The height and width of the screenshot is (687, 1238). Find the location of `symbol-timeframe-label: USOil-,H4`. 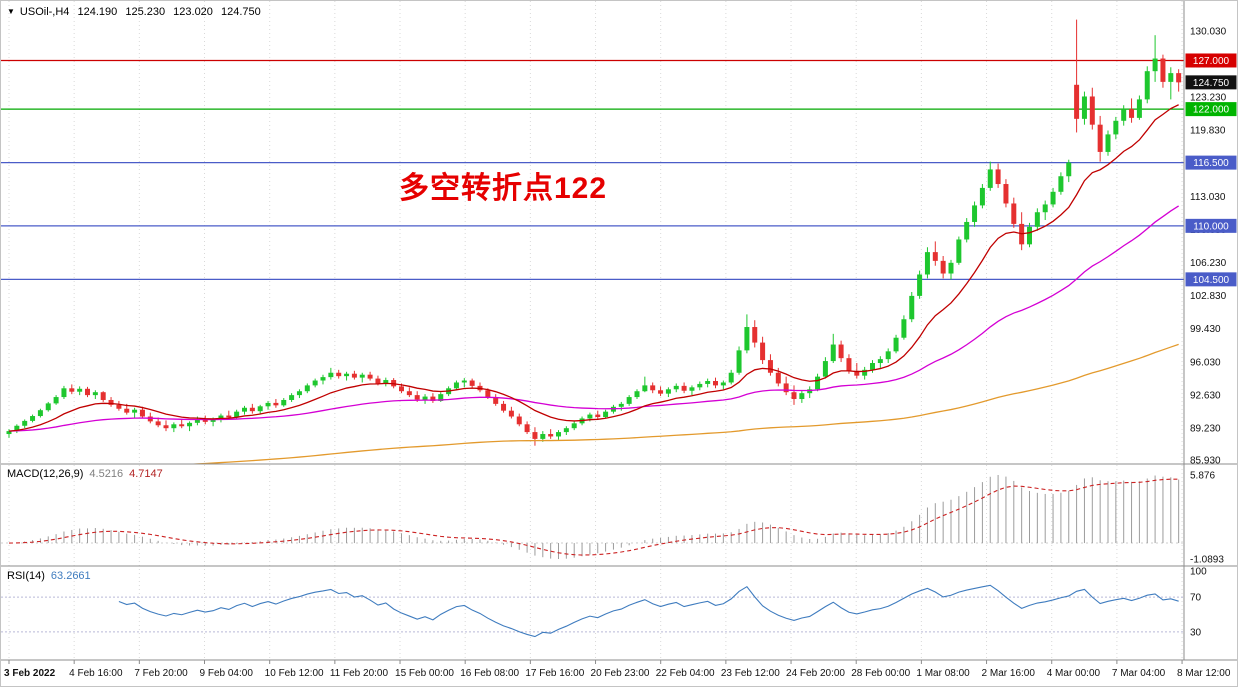

symbol-timeframe-label: USOil-,H4 is located at coordinates (44, 12).